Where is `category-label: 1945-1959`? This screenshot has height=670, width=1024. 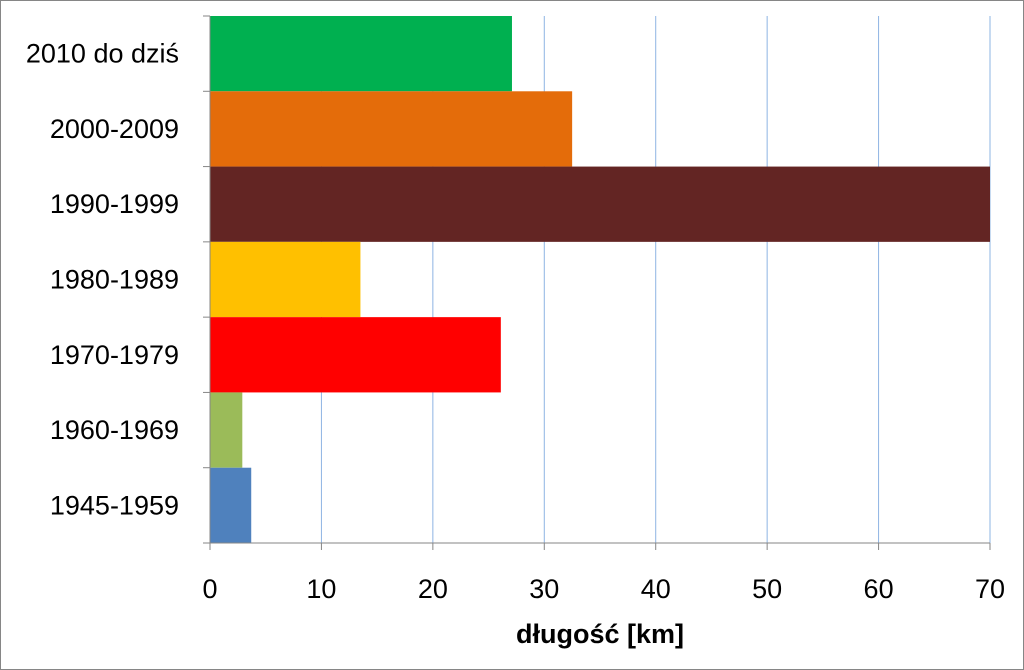
category-label: 1945-1959 is located at coordinates (114, 505).